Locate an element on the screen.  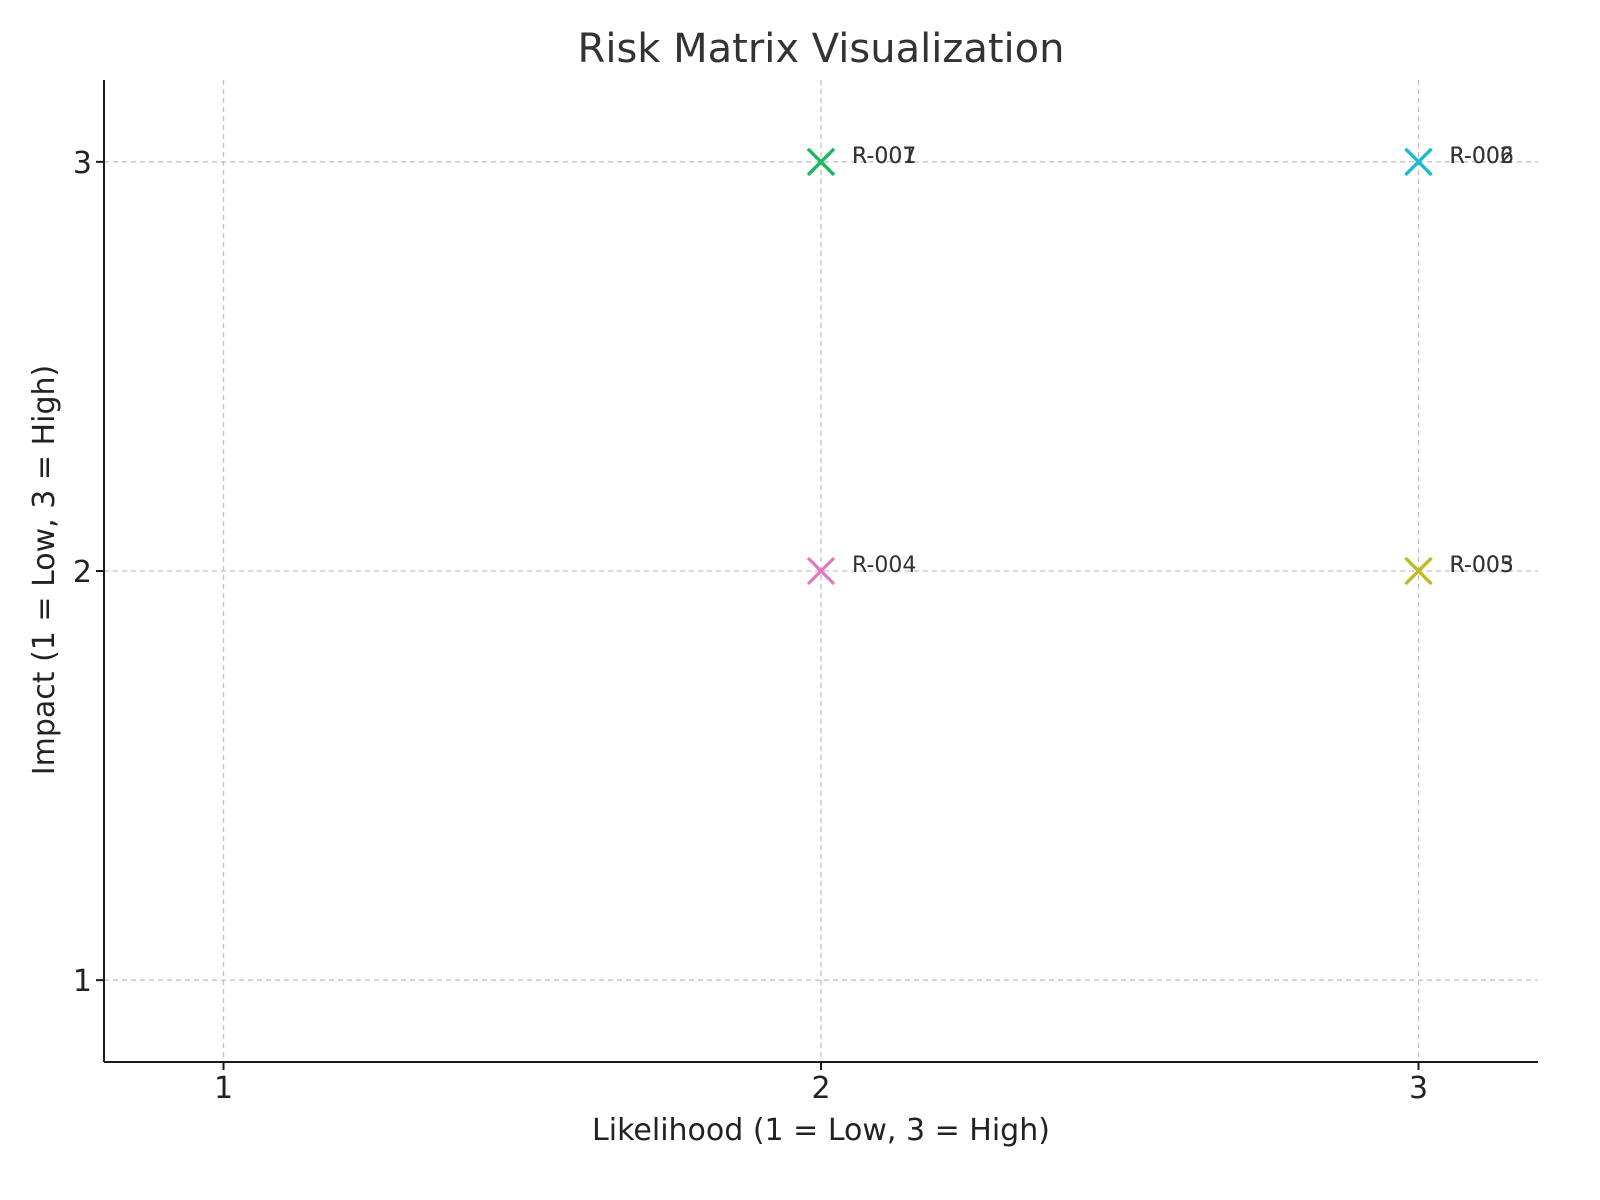
x-axis-label: Likelihood (1 = Low, 3 = High) is located at coordinates (821, 1130).